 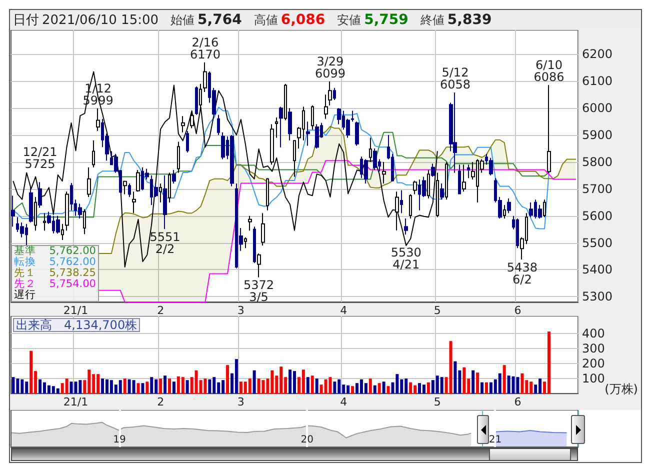 What do you see at coordinates (160, 402) in the screenshot?
I see `x-tick-label: 2` at bounding box center [160, 402].